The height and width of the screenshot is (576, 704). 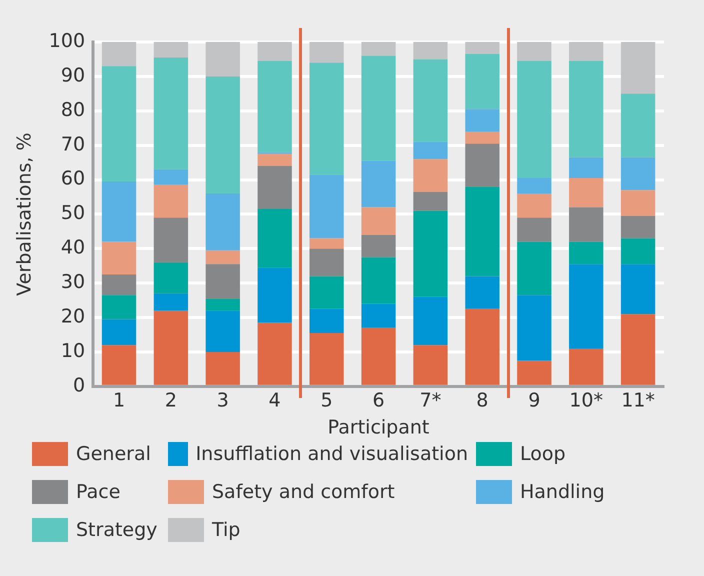 I want to click on legend-label: Strategy, so click(x=117, y=530).